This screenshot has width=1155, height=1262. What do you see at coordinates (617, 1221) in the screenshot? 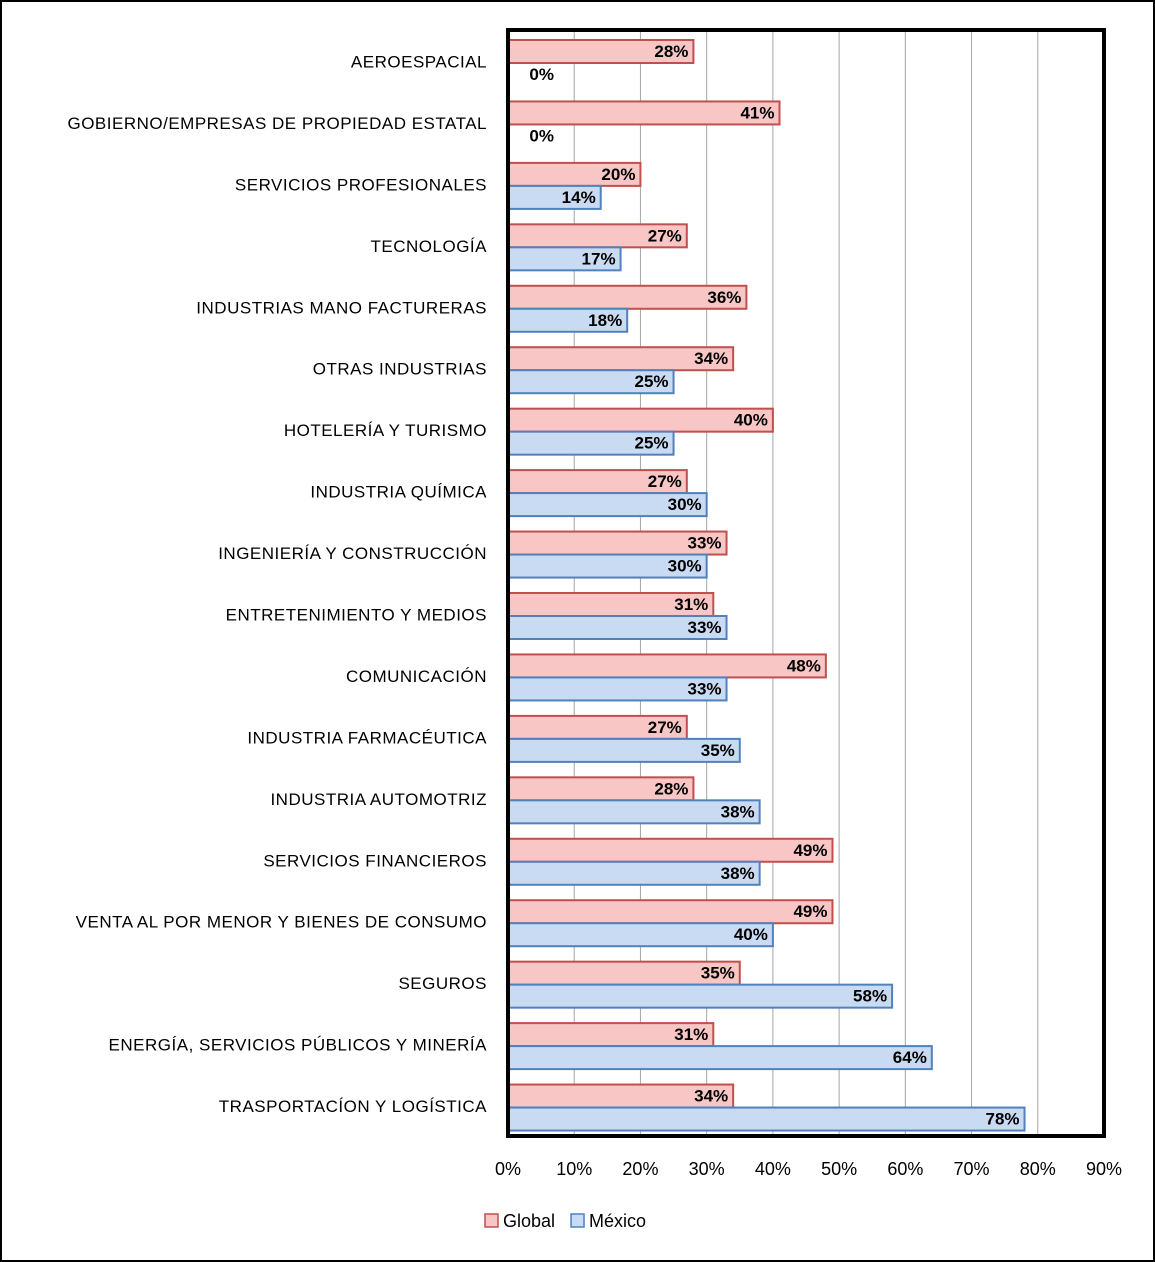
I see `legend-label: México` at bounding box center [617, 1221].